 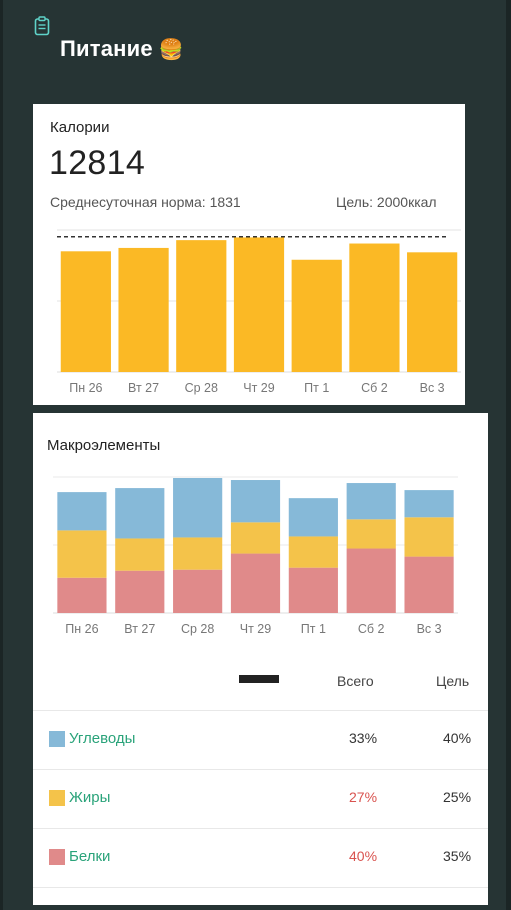 What do you see at coordinates (363, 738) in the screenshot?
I see `carbs-total: 33%` at bounding box center [363, 738].